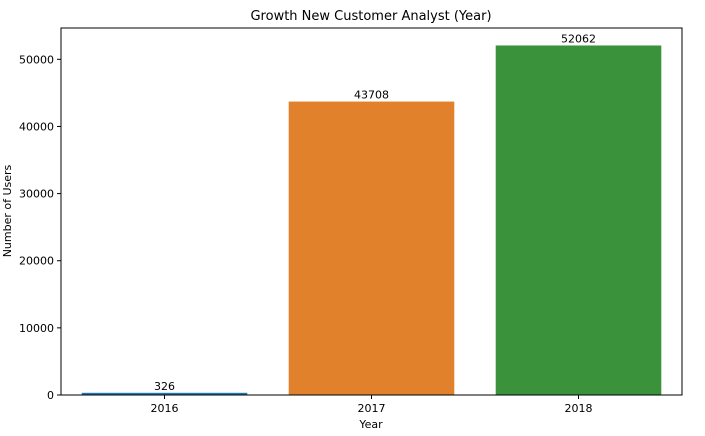 The image size is (705, 436). I want to click on y-tick-label: 50000, so click(36, 59).